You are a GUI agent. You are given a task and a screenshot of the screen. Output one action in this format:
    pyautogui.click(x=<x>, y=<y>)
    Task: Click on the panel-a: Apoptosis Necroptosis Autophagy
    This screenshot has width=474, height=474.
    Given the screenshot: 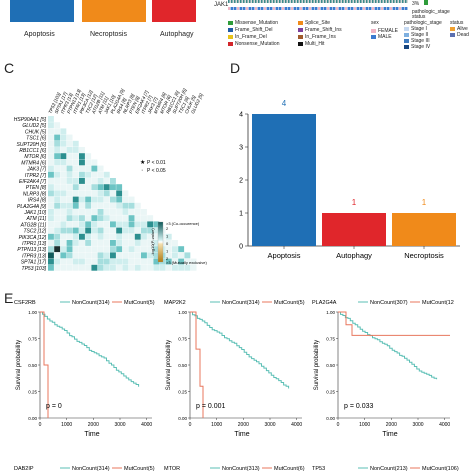 What is the action you would take?
    pyautogui.click(x=100, y=22)
    